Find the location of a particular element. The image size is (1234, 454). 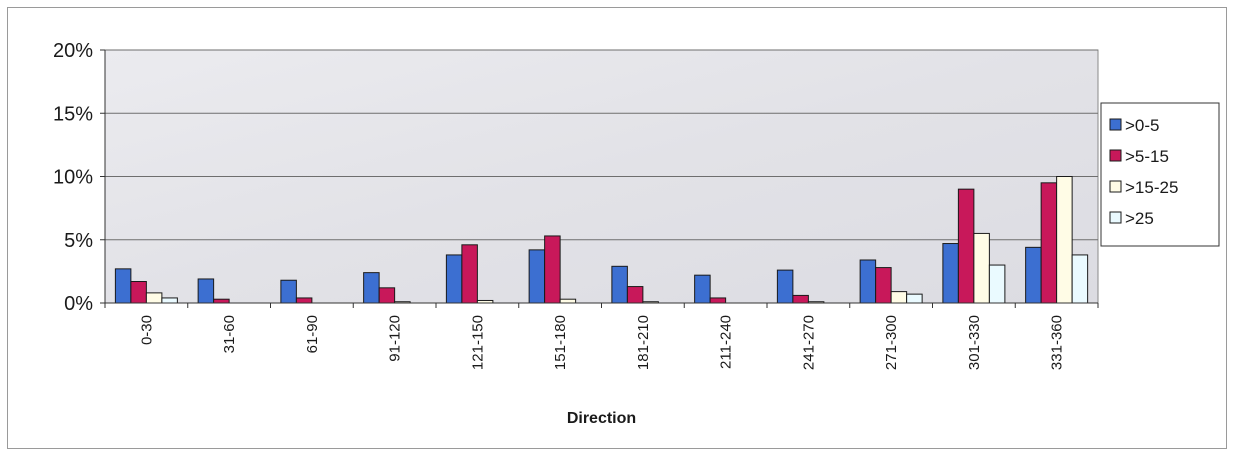

y-tick-label: 15% is located at coordinates (73, 114).